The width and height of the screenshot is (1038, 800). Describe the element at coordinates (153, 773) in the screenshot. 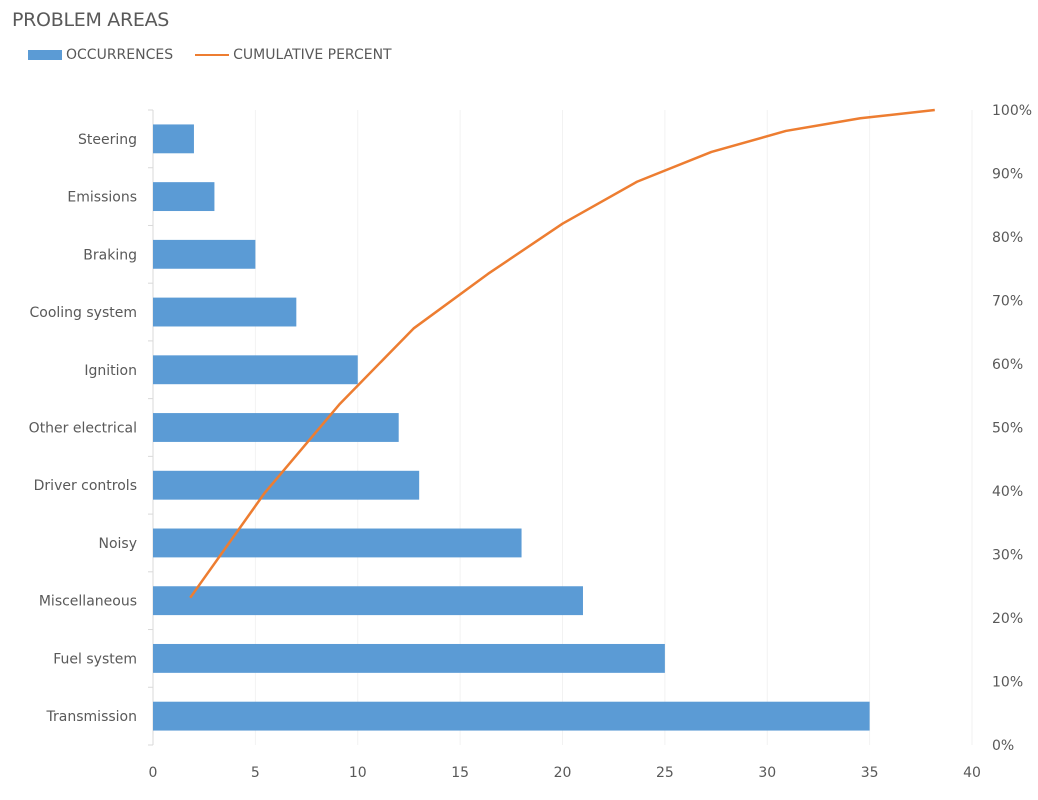

I see `x-tick-label: 0` at that location.